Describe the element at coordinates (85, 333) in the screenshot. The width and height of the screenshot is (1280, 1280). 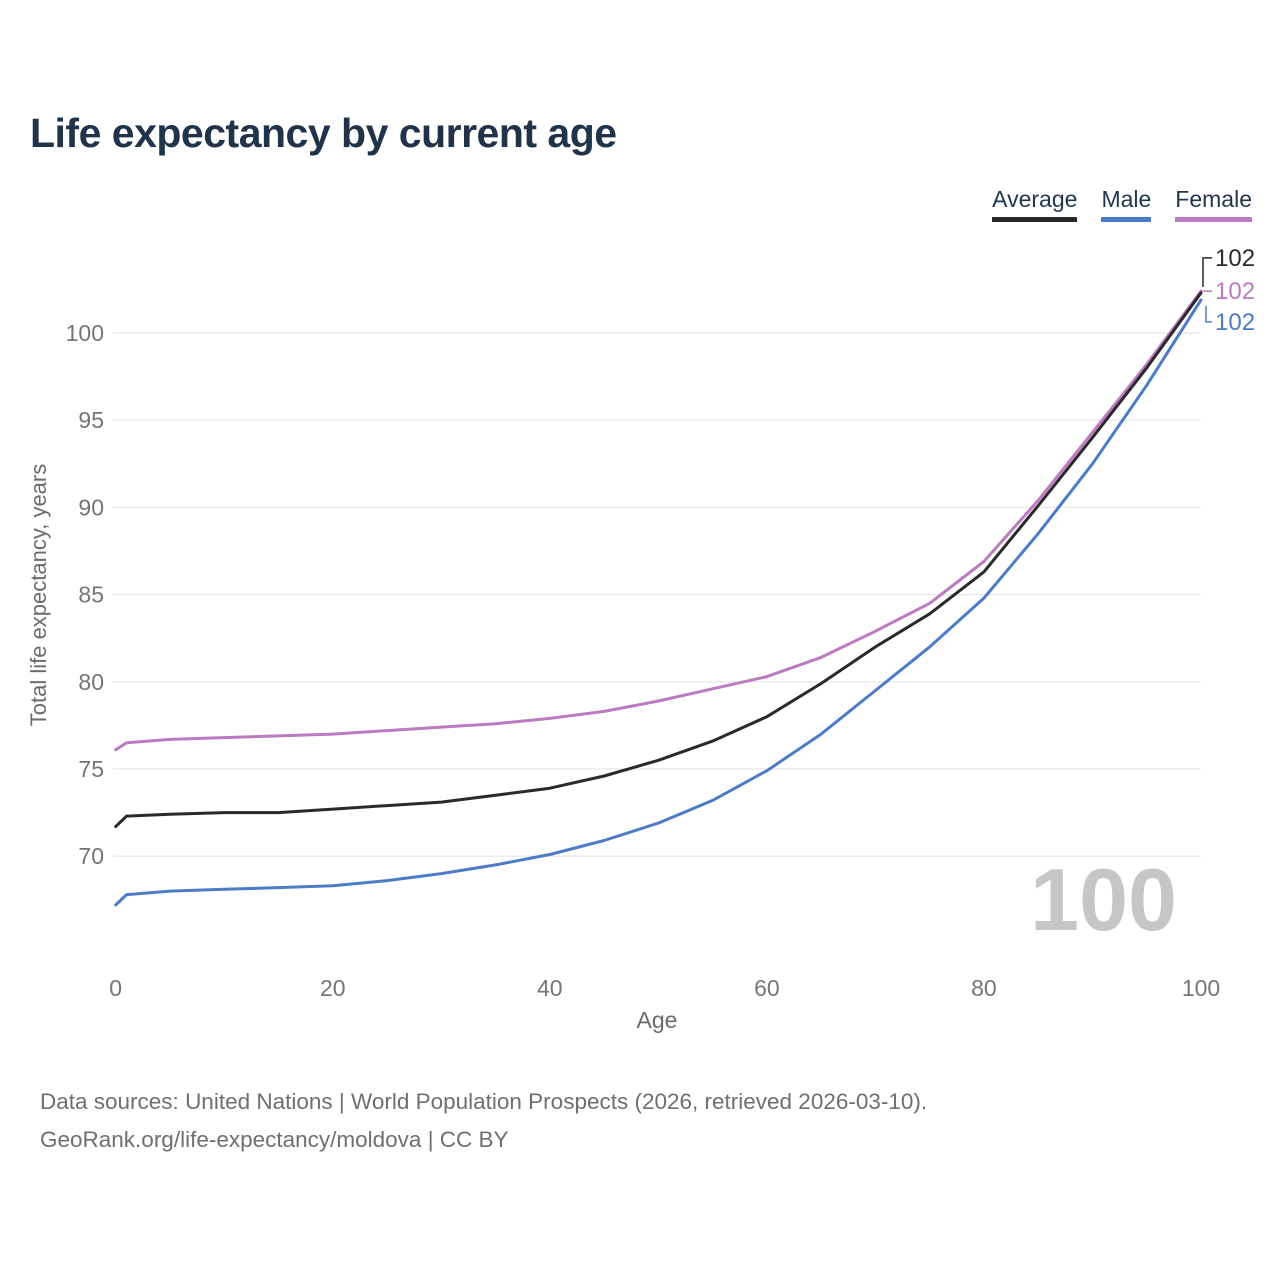
I see `y-tick-label: 100` at that location.